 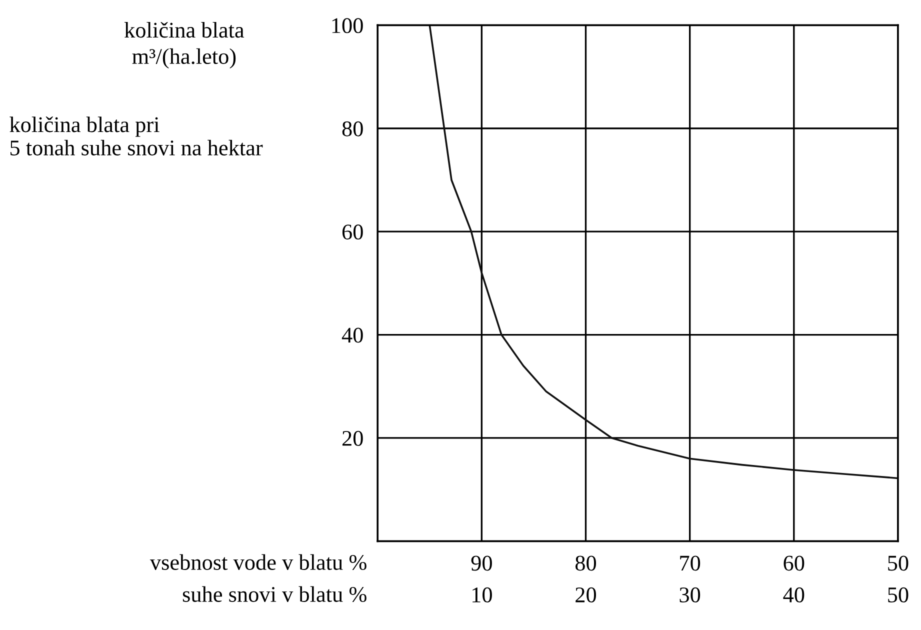 I want to click on y-tick-label: 100, so click(x=347, y=26).